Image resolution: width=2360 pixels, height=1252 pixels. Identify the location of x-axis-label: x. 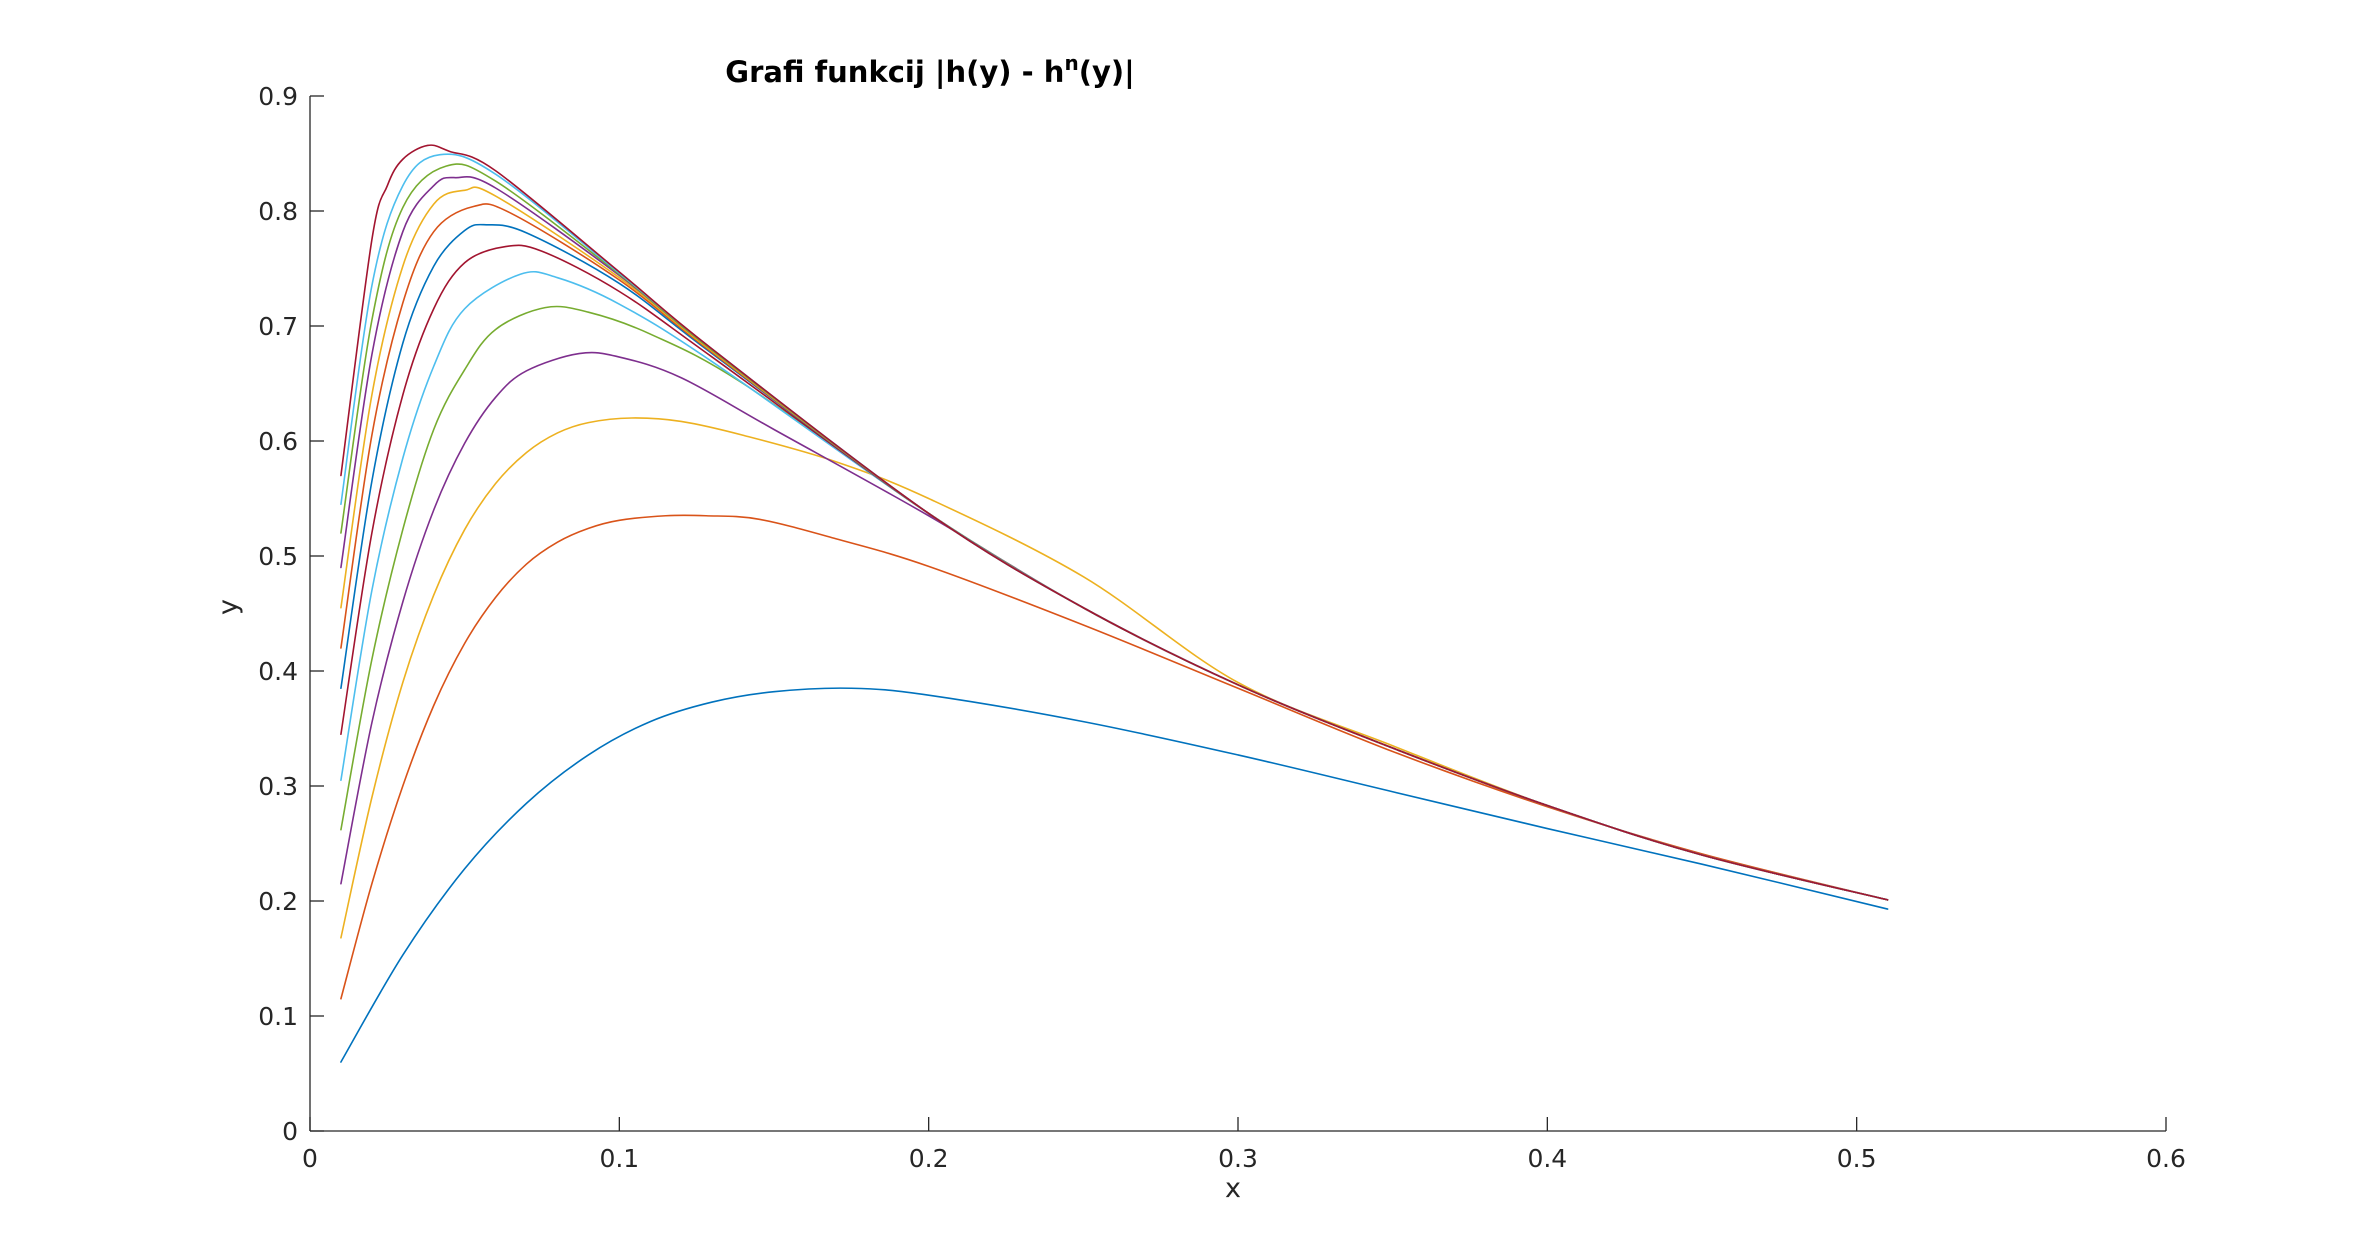
(1233, 1188).